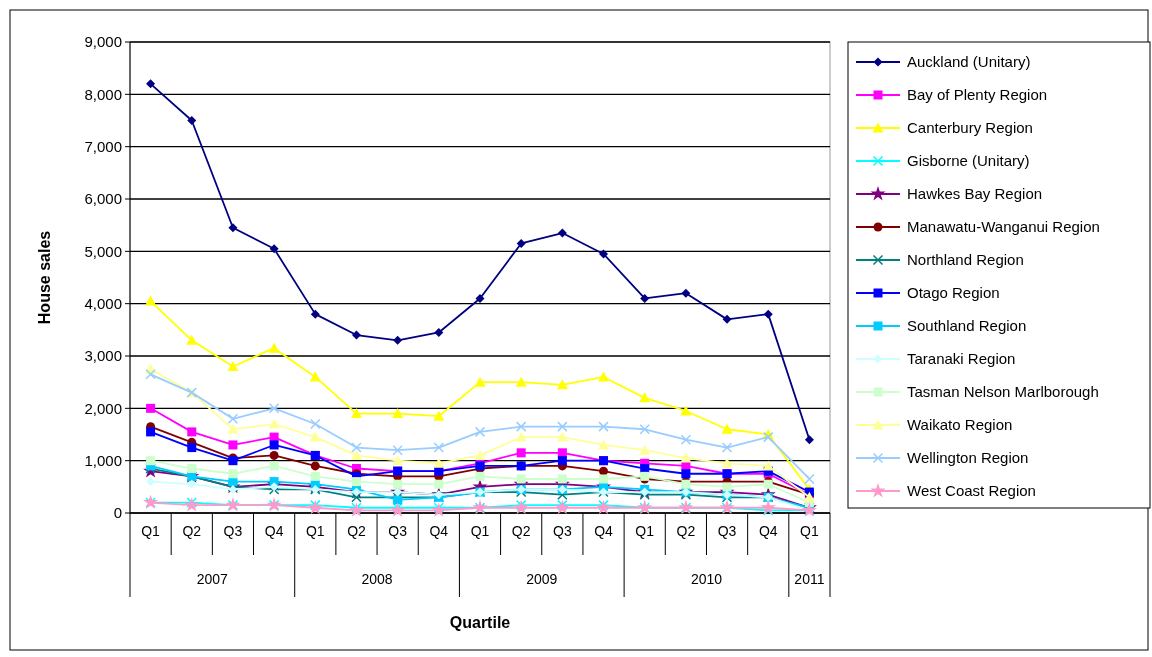 The width and height of the screenshot is (1152, 657). Describe the element at coordinates (117, 513) in the screenshot. I see `y-tick-label: 0` at that location.